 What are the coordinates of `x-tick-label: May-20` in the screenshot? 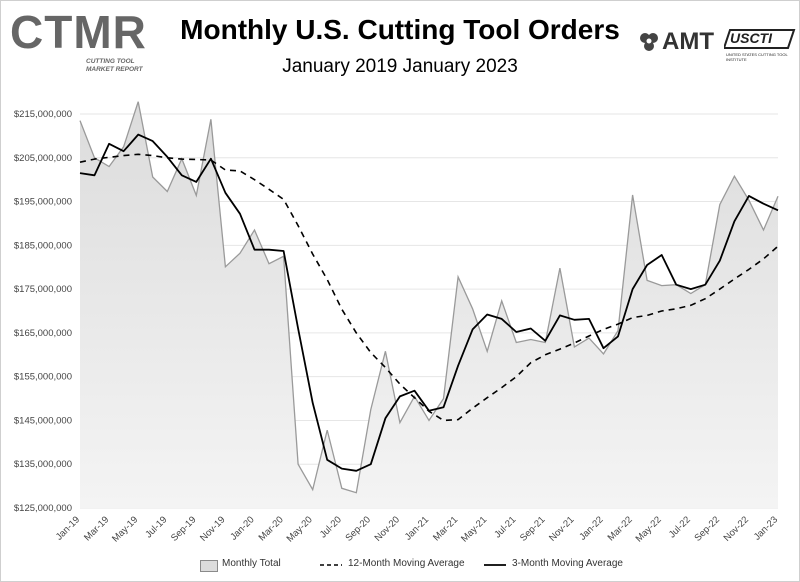 It's located at (300, 529).